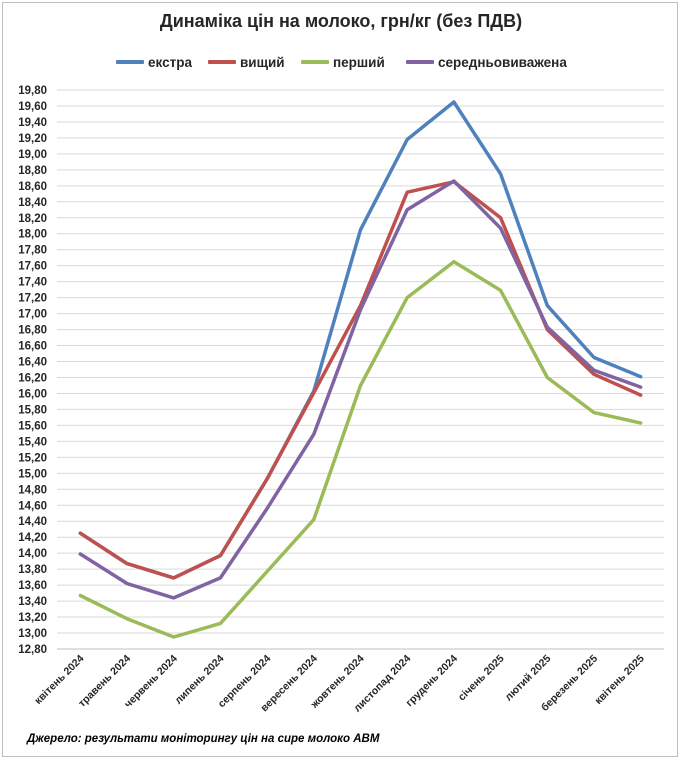 Image resolution: width=682 pixels, height=761 pixels. What do you see at coordinates (32, 315) in the screenshot?
I see `y-tick-label: 17,00` at bounding box center [32, 315].